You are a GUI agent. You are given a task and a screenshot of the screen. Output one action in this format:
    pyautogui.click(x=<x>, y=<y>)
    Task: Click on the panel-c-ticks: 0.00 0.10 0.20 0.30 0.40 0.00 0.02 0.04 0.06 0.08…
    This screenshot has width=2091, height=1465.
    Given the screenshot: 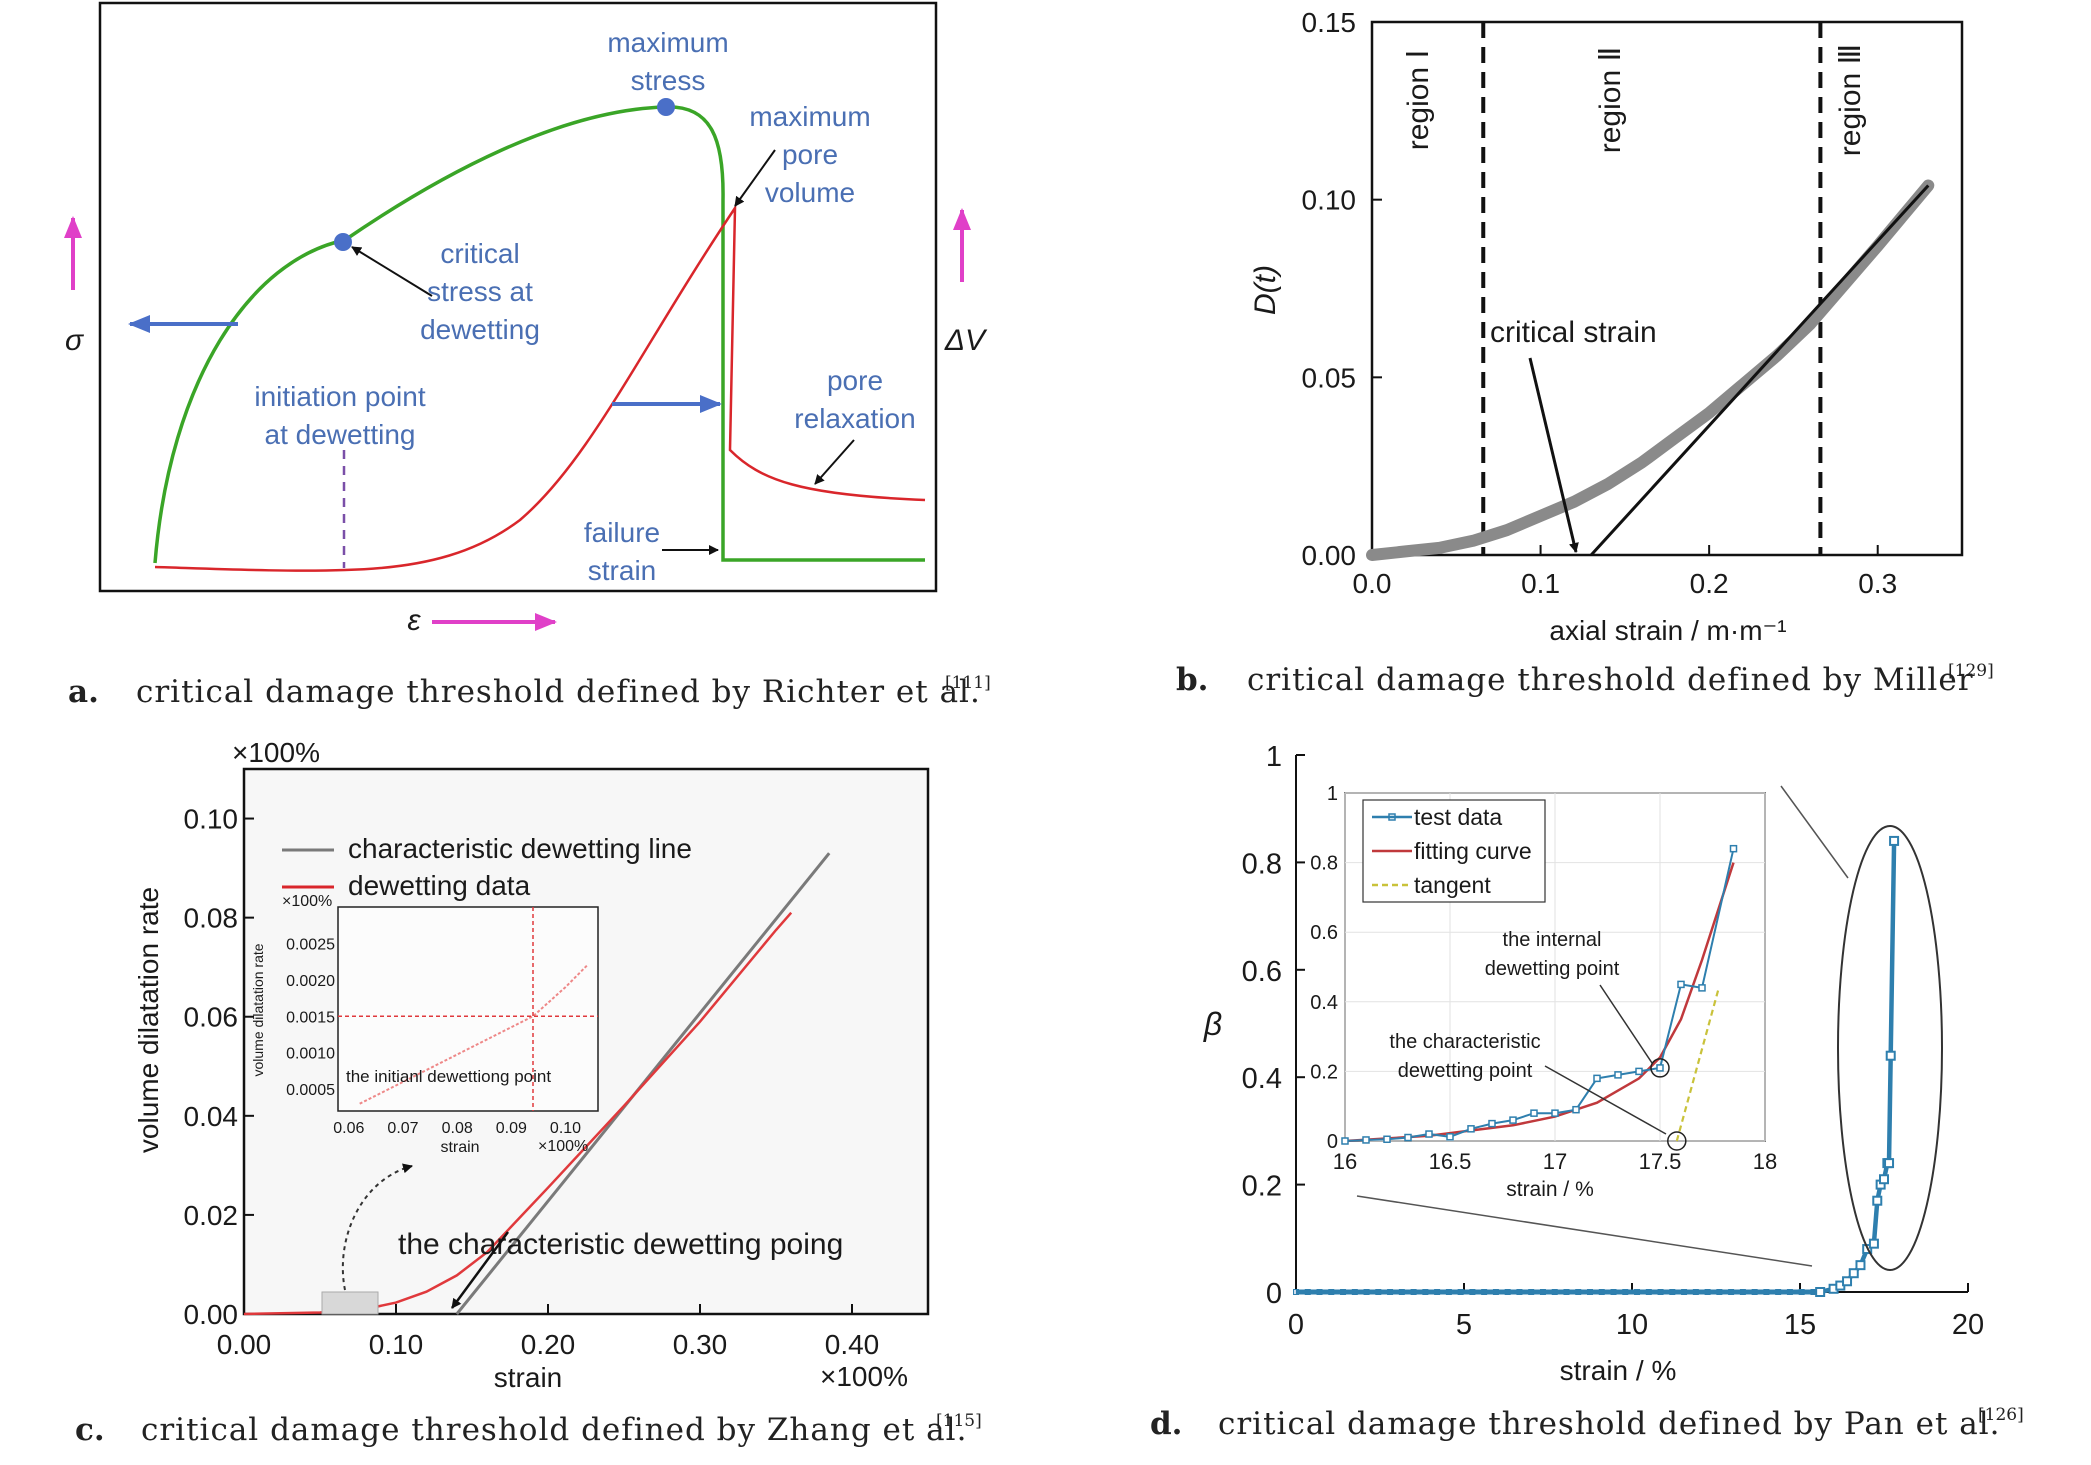 What is the action you would take?
    pyautogui.click(x=532, y=1082)
    